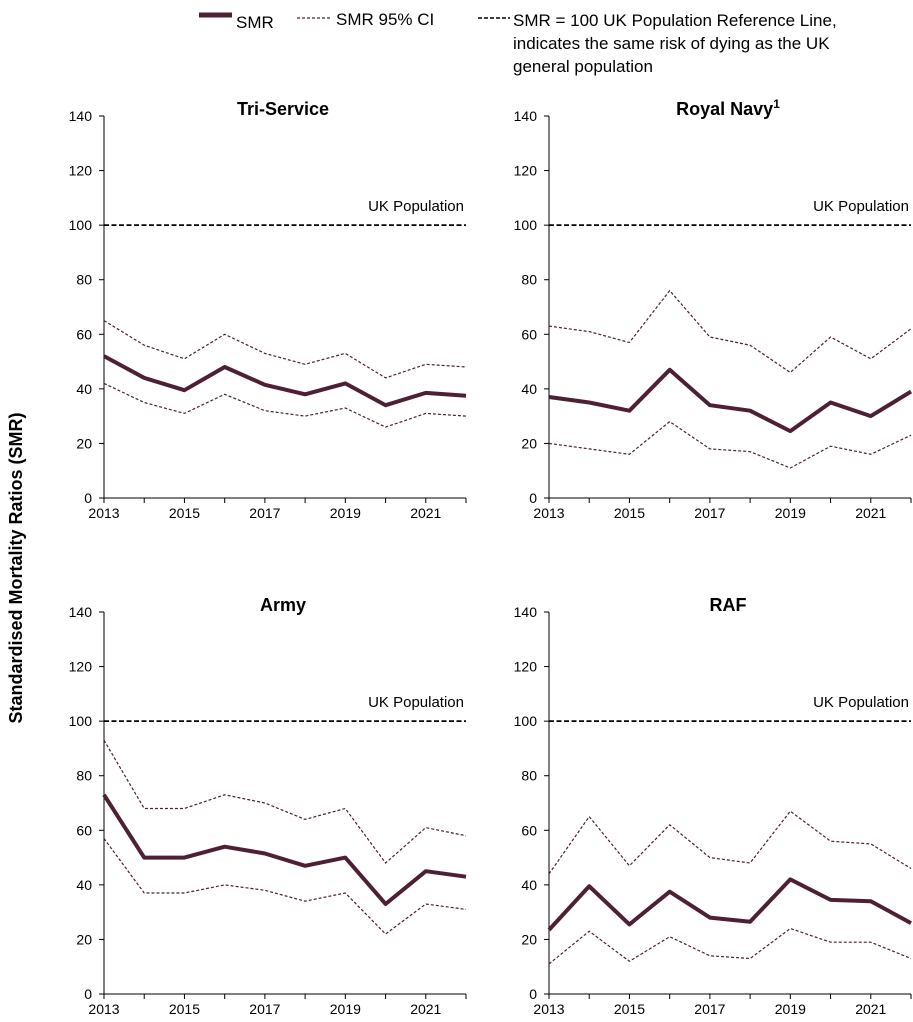 The image size is (913, 1022). What do you see at coordinates (283, 605) in the screenshot?
I see `chart-title: Army` at bounding box center [283, 605].